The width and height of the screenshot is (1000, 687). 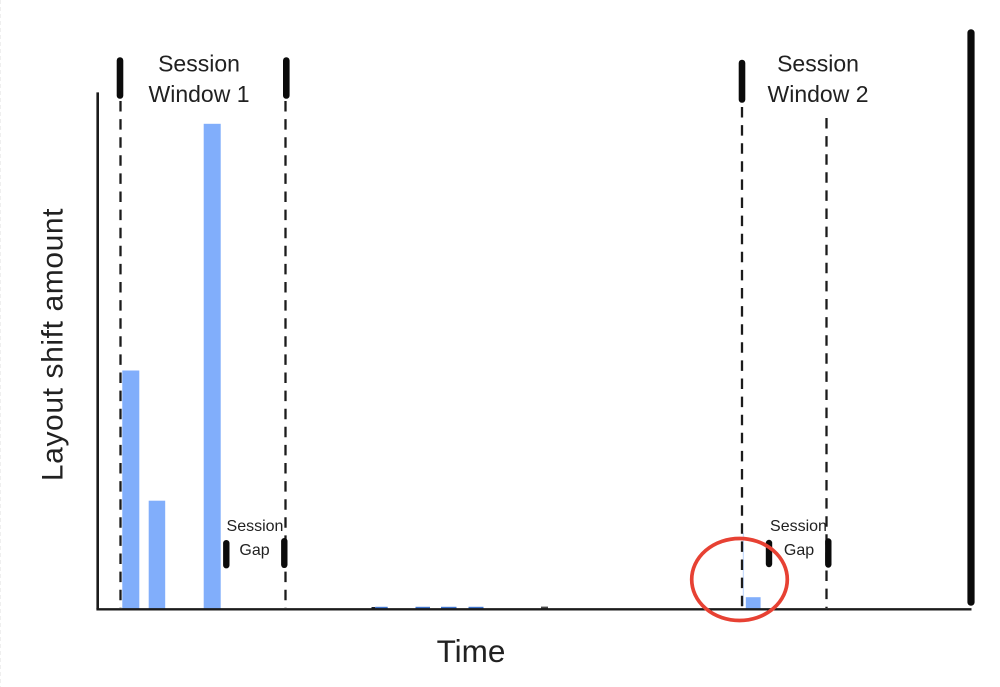 I want to click on svg-text: Window 2, so click(x=818, y=94).